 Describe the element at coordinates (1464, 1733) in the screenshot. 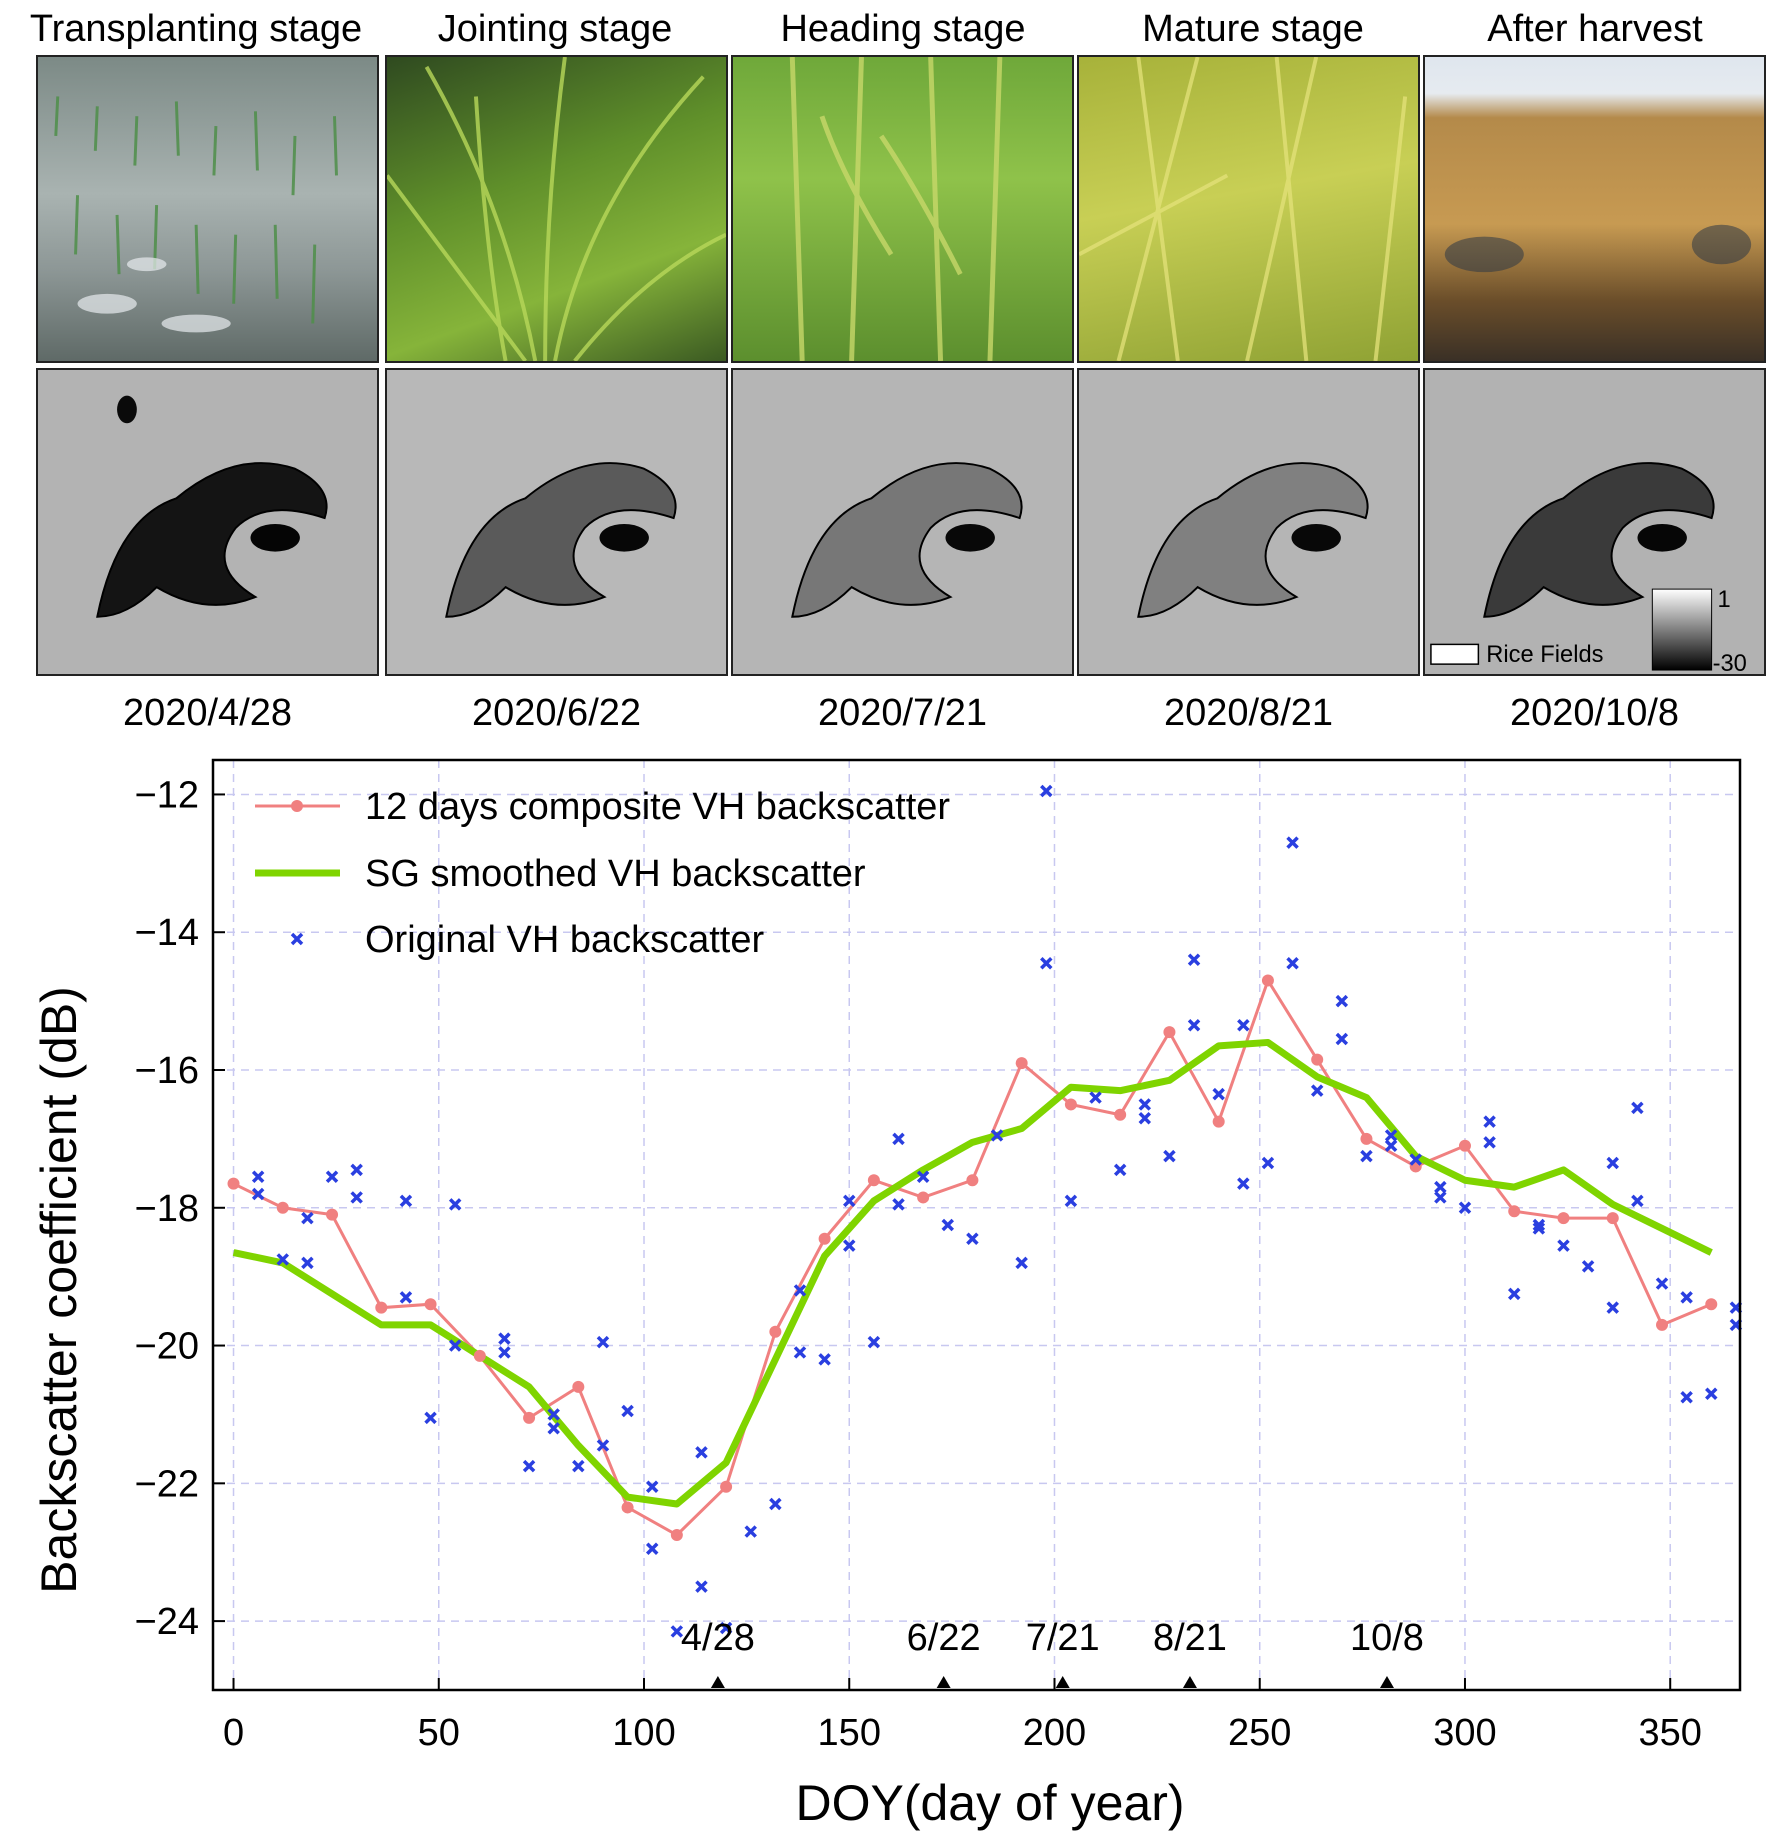

I see `x-tick-label: 300` at that location.